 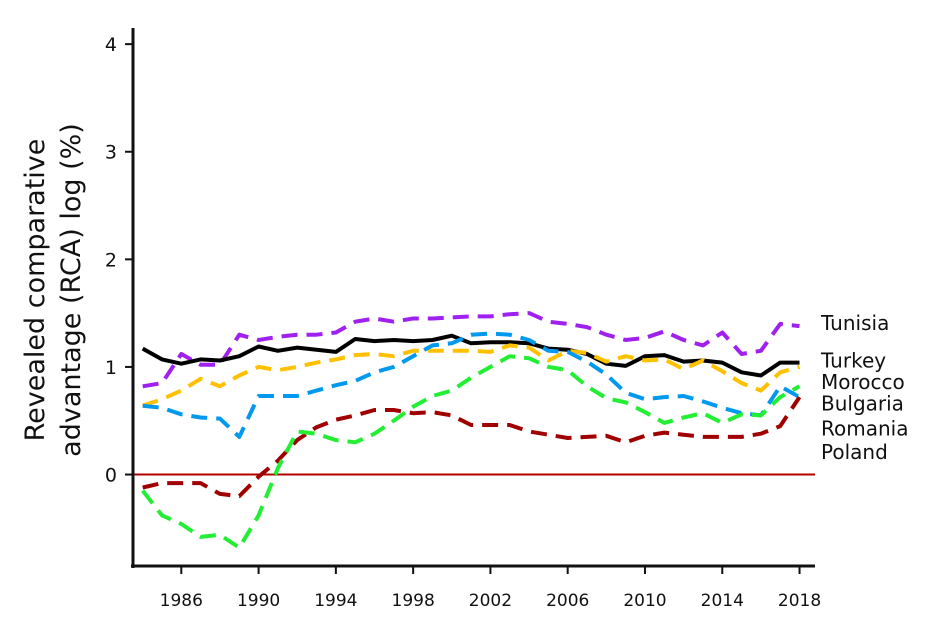 What do you see at coordinates (71, 290) in the screenshot?
I see `y-axis-title-line-2: advantage (RCA) log (%)` at bounding box center [71, 290].